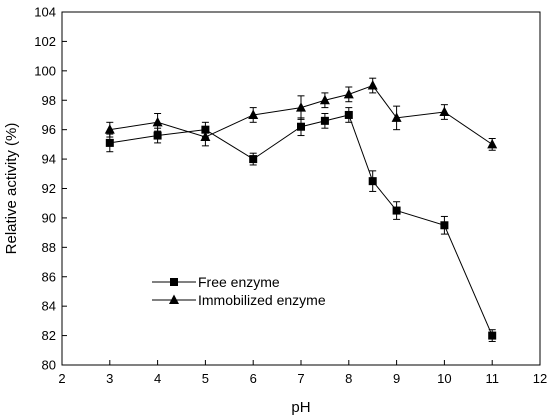  What do you see at coordinates (239, 282) in the screenshot?
I see `legend-label-free-enzyme: Free enzyme` at bounding box center [239, 282].